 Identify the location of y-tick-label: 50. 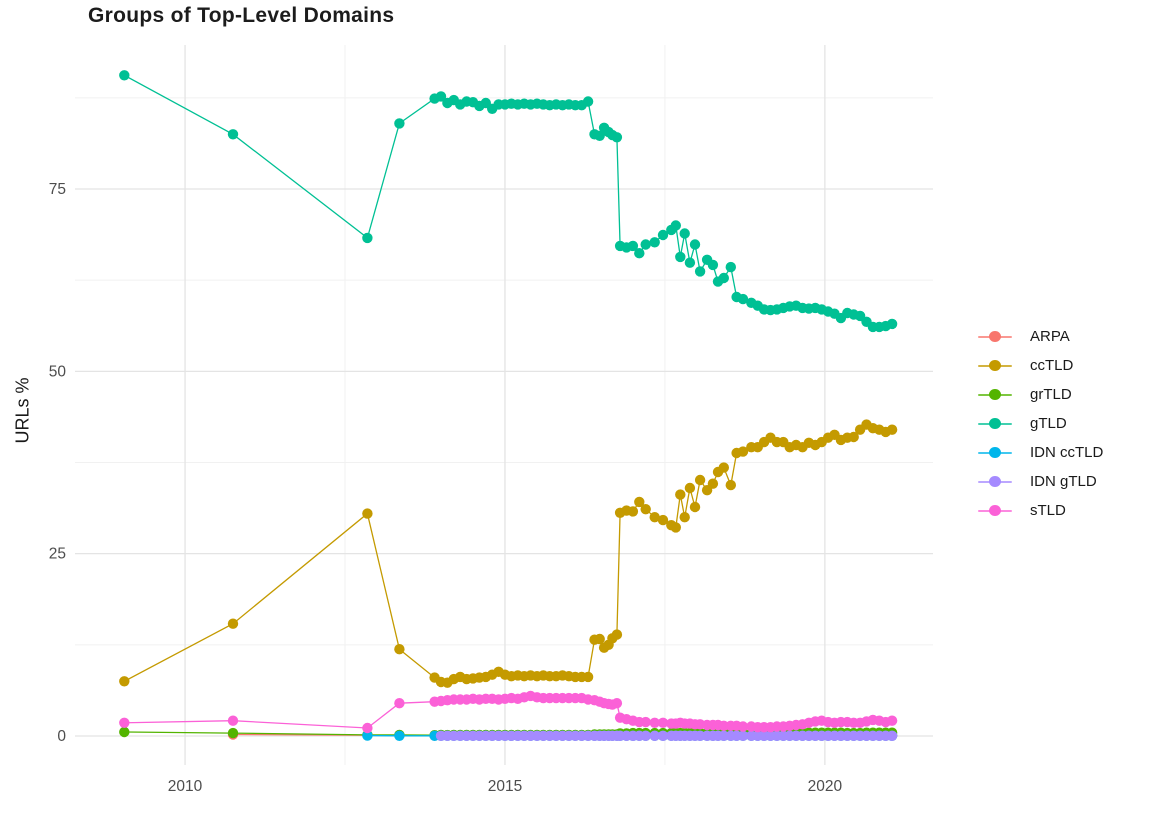
(58, 371).